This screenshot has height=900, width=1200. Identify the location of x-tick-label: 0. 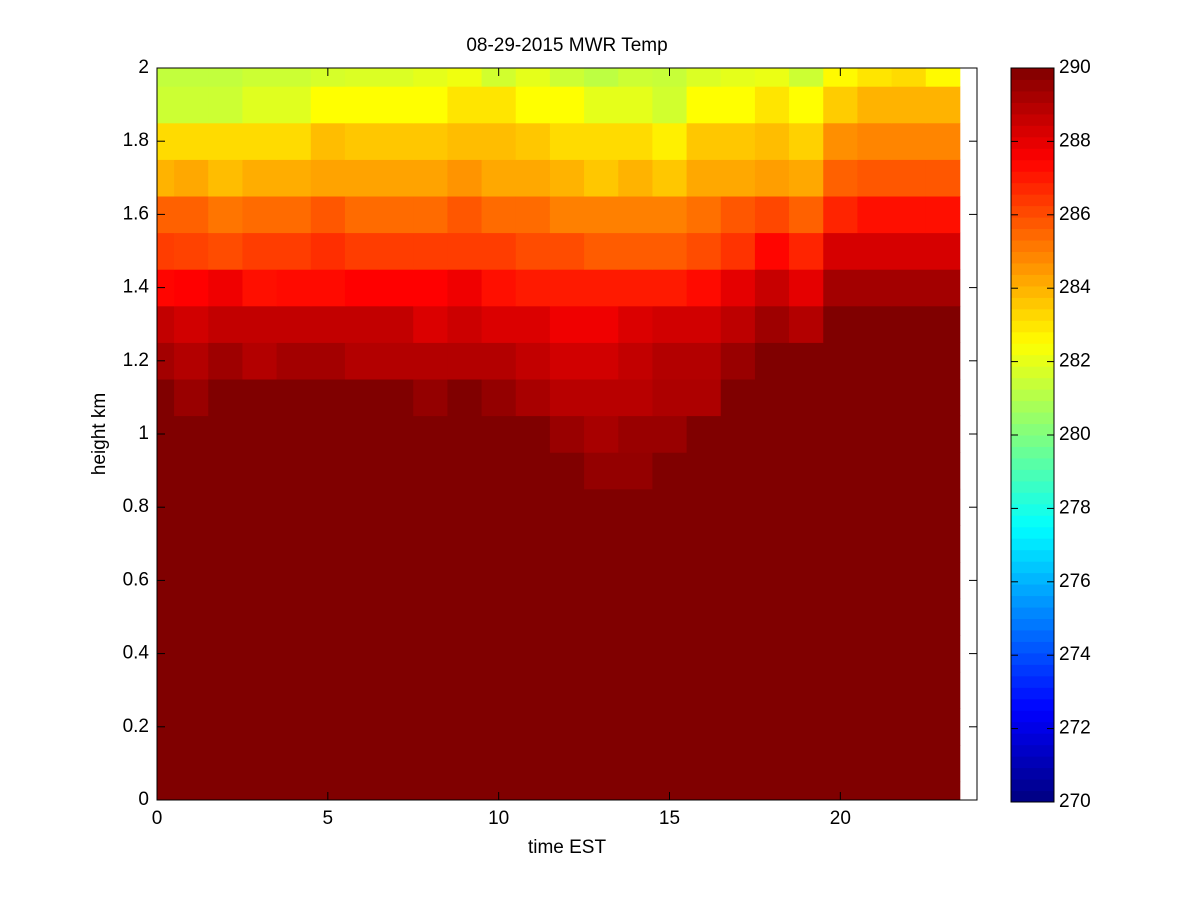
(157, 818).